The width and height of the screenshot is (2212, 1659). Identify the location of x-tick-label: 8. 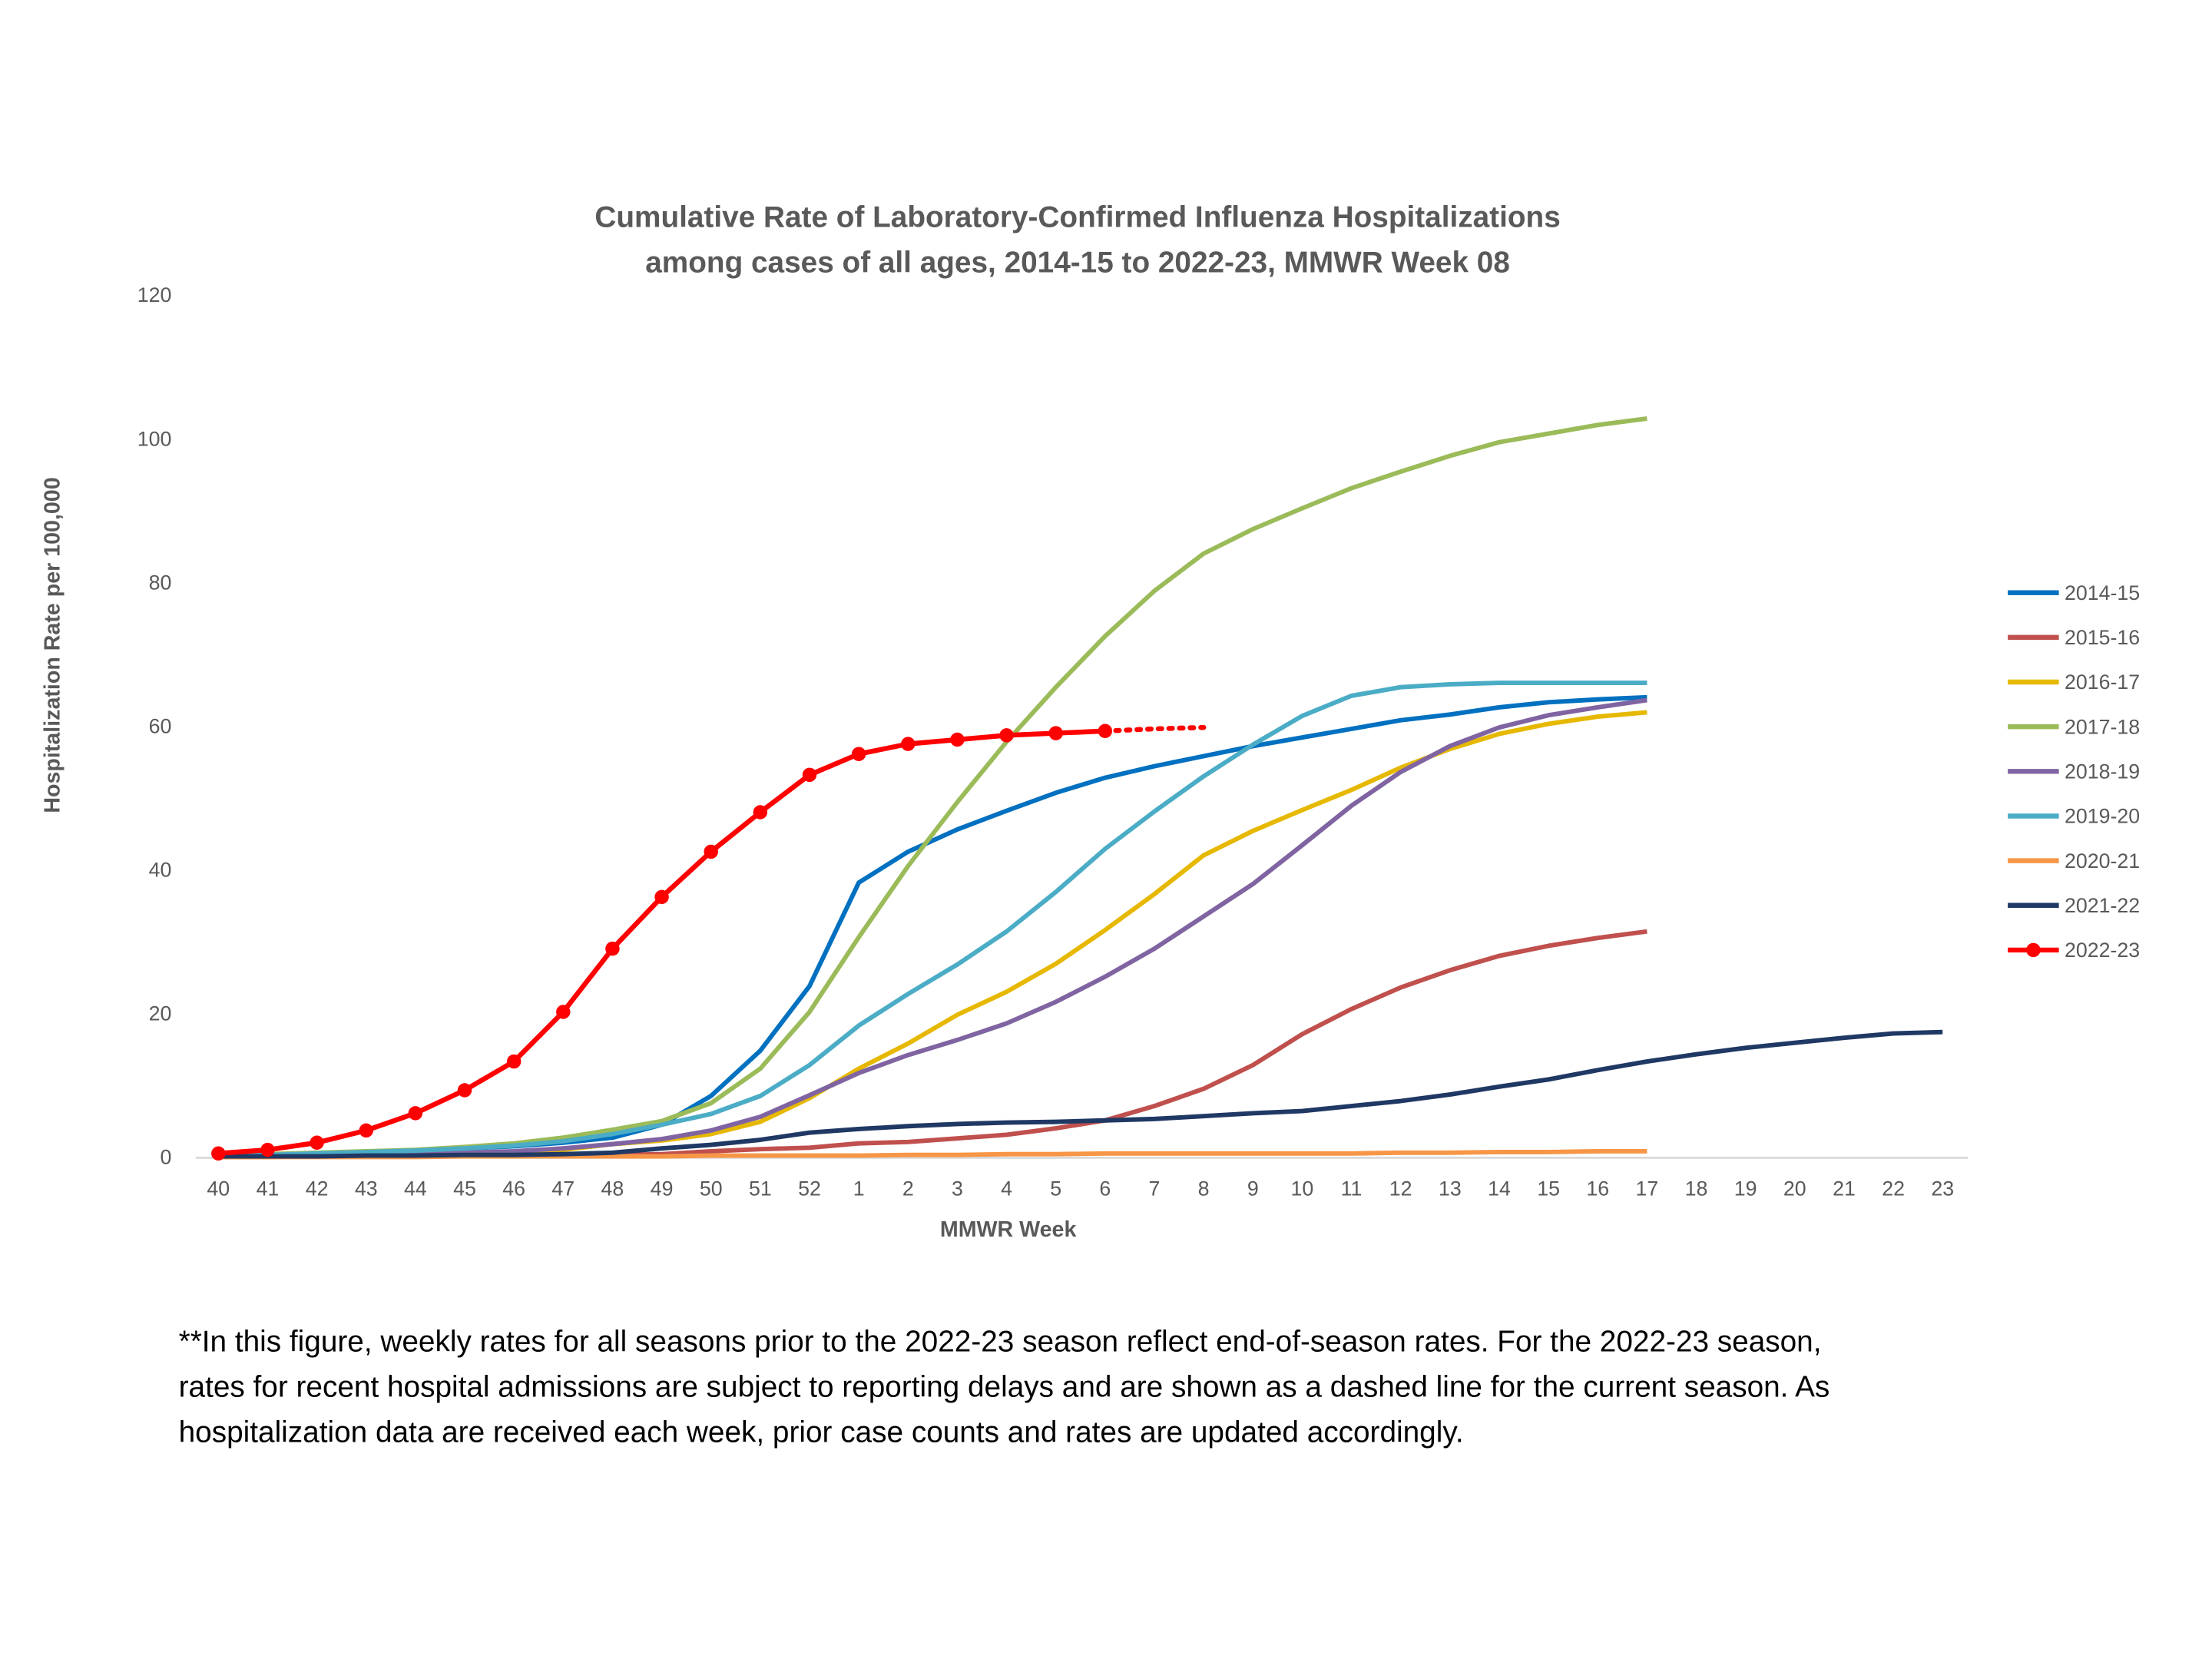
(1204, 1188).